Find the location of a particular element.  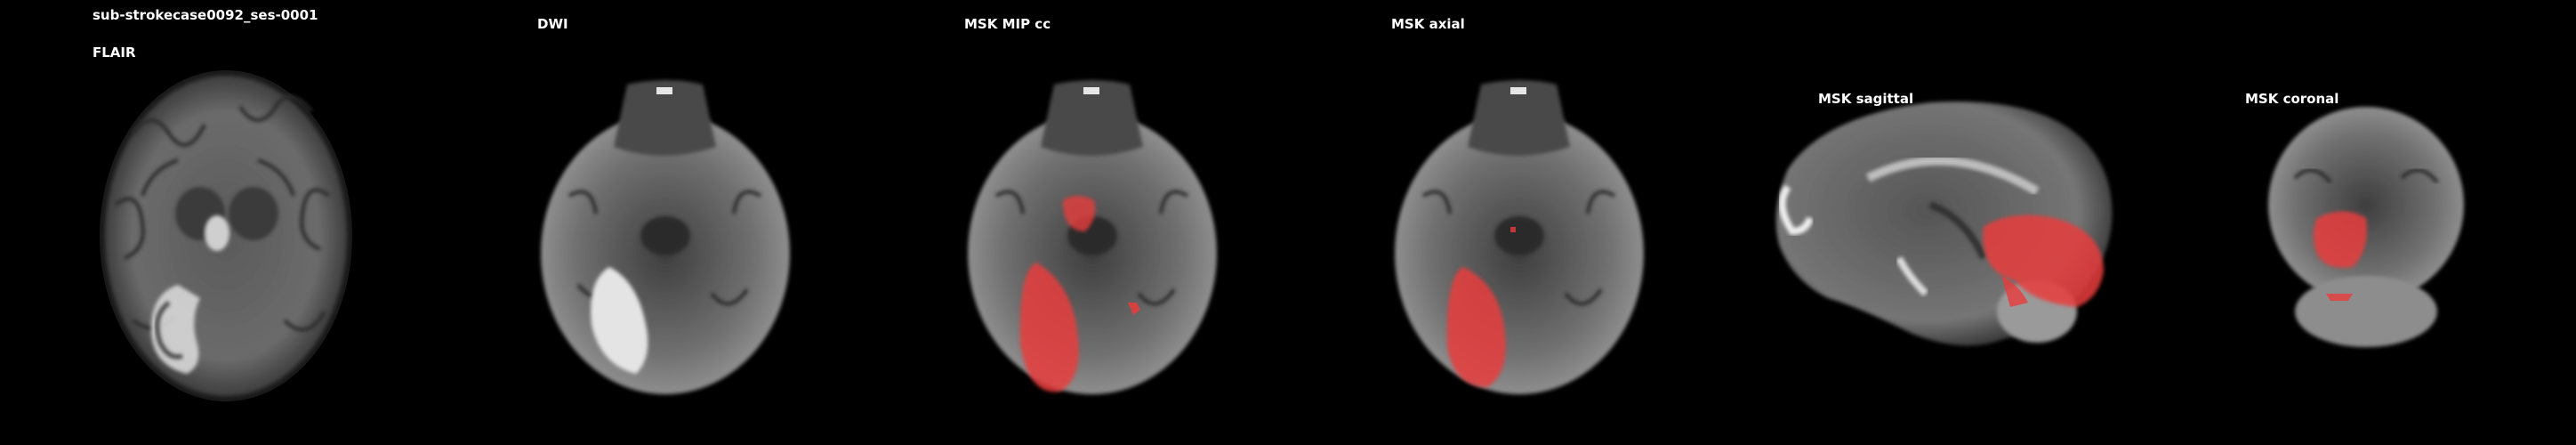

panel-label-msk-sagittal: MSK sagittal is located at coordinates (1866, 99).